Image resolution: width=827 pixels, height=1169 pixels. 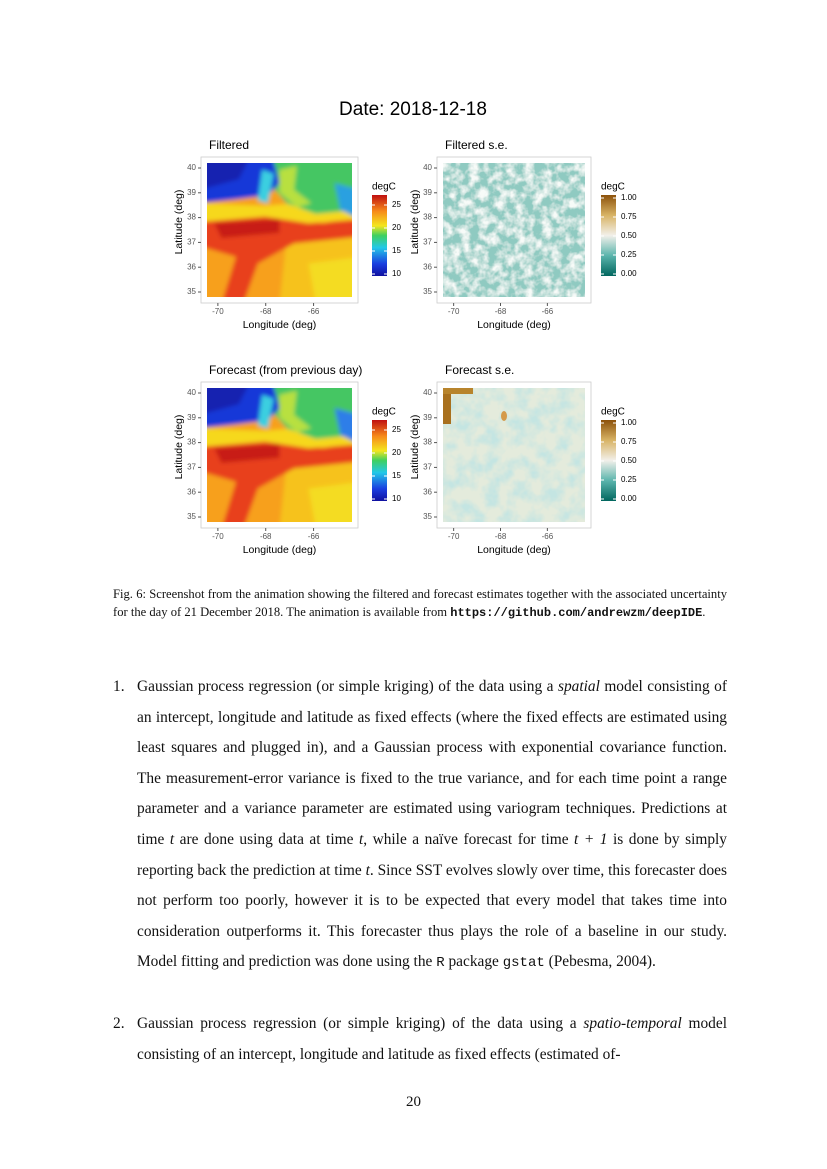 What do you see at coordinates (704, 612) in the screenshot?
I see `caption-text: .` at bounding box center [704, 612].